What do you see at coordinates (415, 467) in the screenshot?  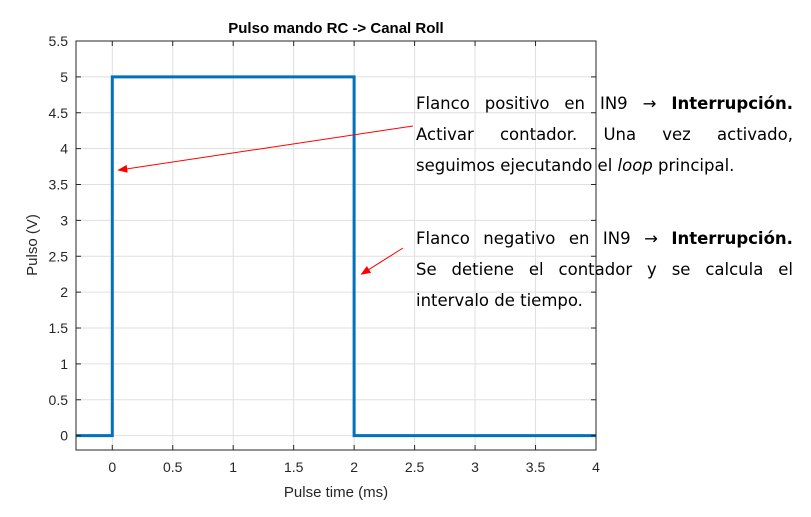 I see `x-tick-label: 2.5` at bounding box center [415, 467].